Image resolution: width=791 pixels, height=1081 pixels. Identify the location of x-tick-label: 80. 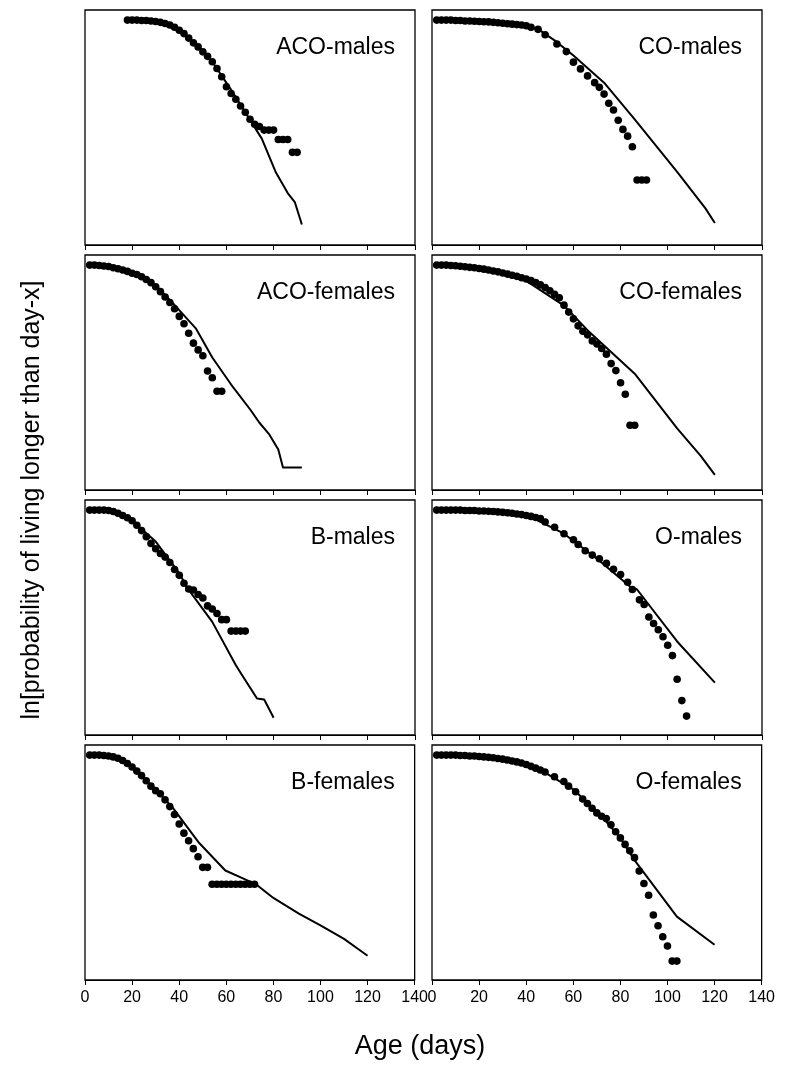
(620, 997).